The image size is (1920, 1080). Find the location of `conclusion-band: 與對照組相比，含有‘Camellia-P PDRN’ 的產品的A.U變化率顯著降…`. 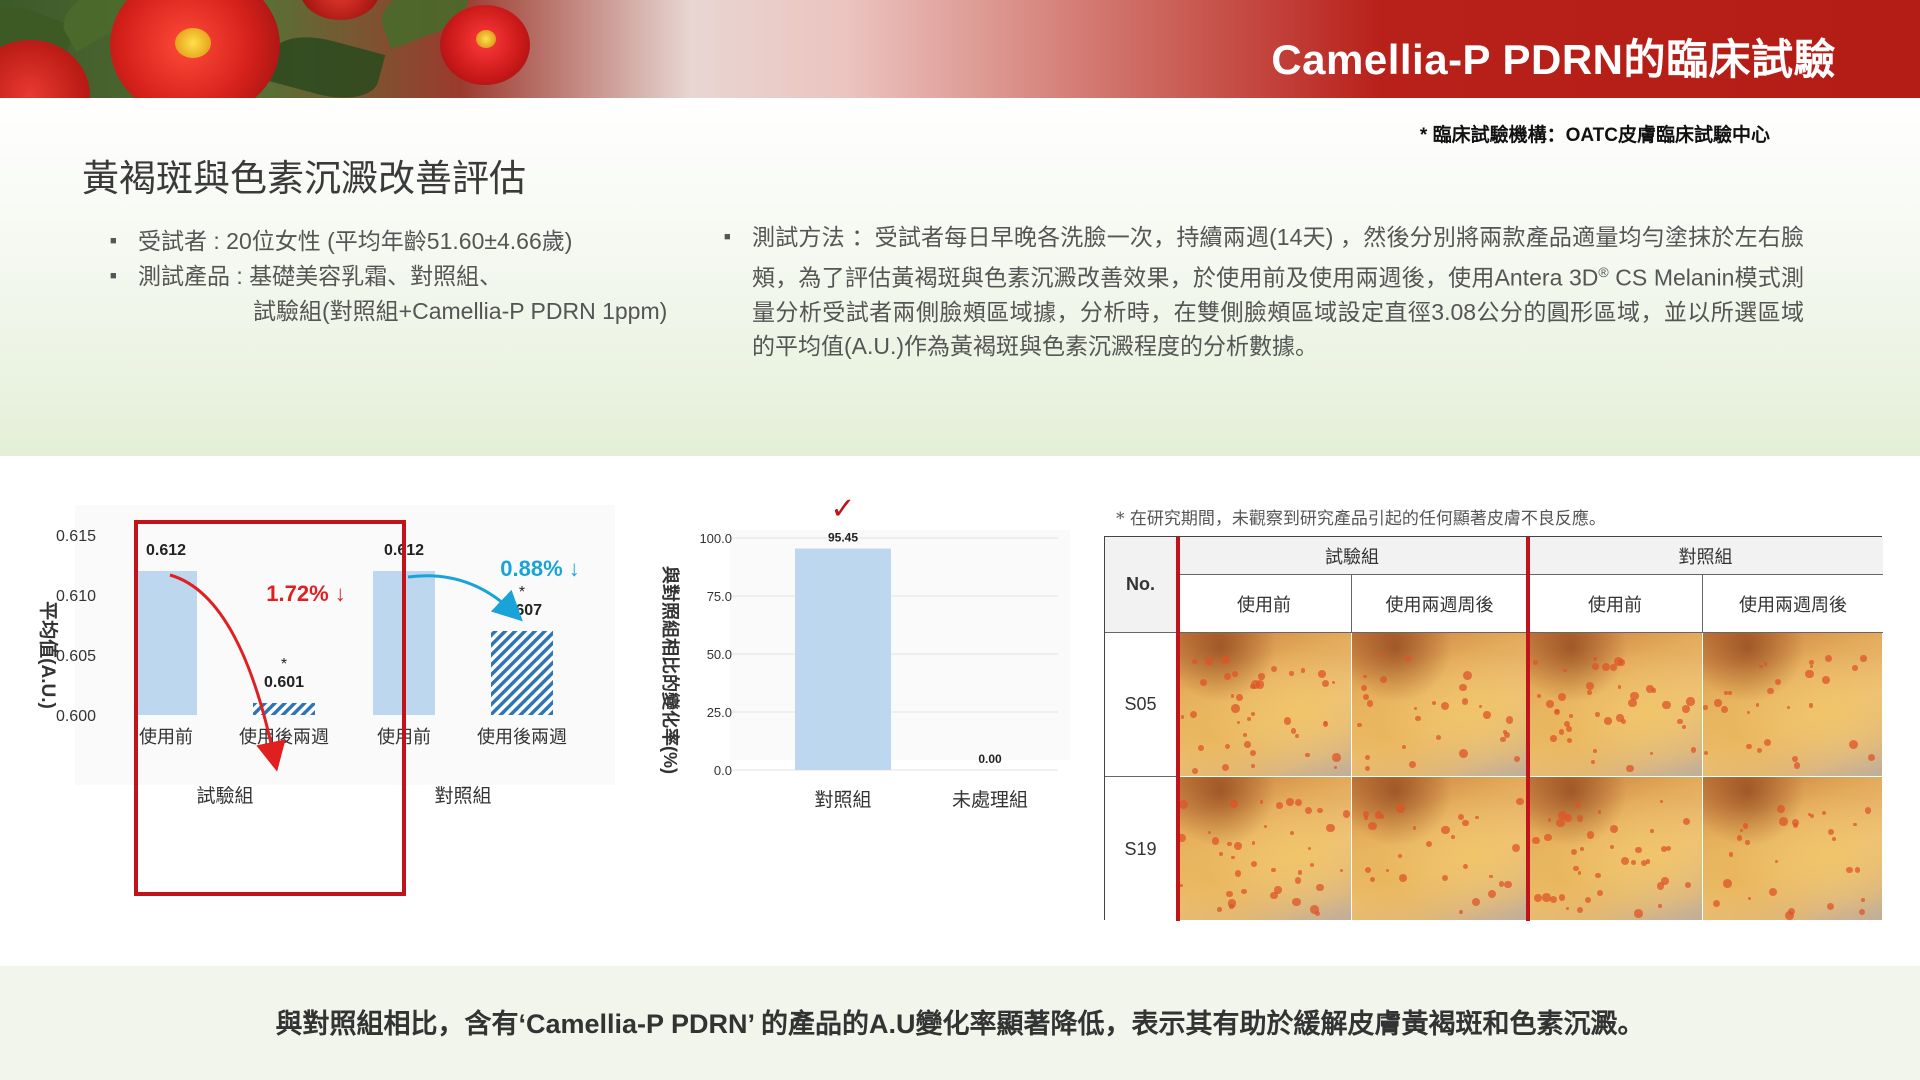

conclusion-band: 與對照組相比，含有‘Camellia-P PDRN’ 的產品的A.U變化率顯著降… is located at coordinates (960, 1023).